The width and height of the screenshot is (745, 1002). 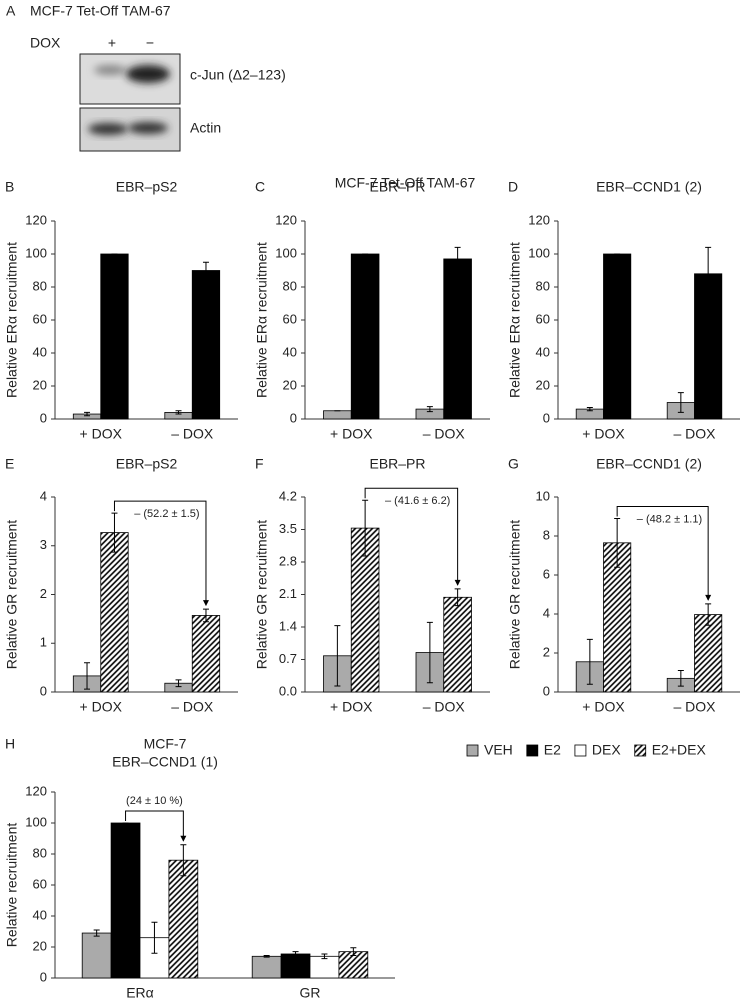 I want to click on y-tick-label: 8, so click(x=546, y=534).